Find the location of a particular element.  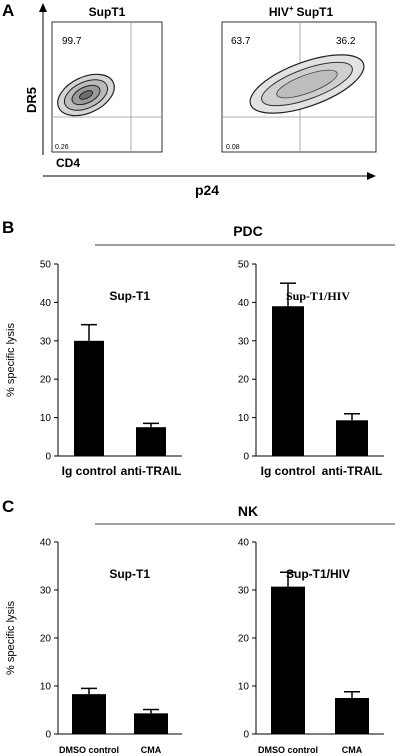

panel-a-y-axis-label: DR5 is located at coordinates (31, 100).